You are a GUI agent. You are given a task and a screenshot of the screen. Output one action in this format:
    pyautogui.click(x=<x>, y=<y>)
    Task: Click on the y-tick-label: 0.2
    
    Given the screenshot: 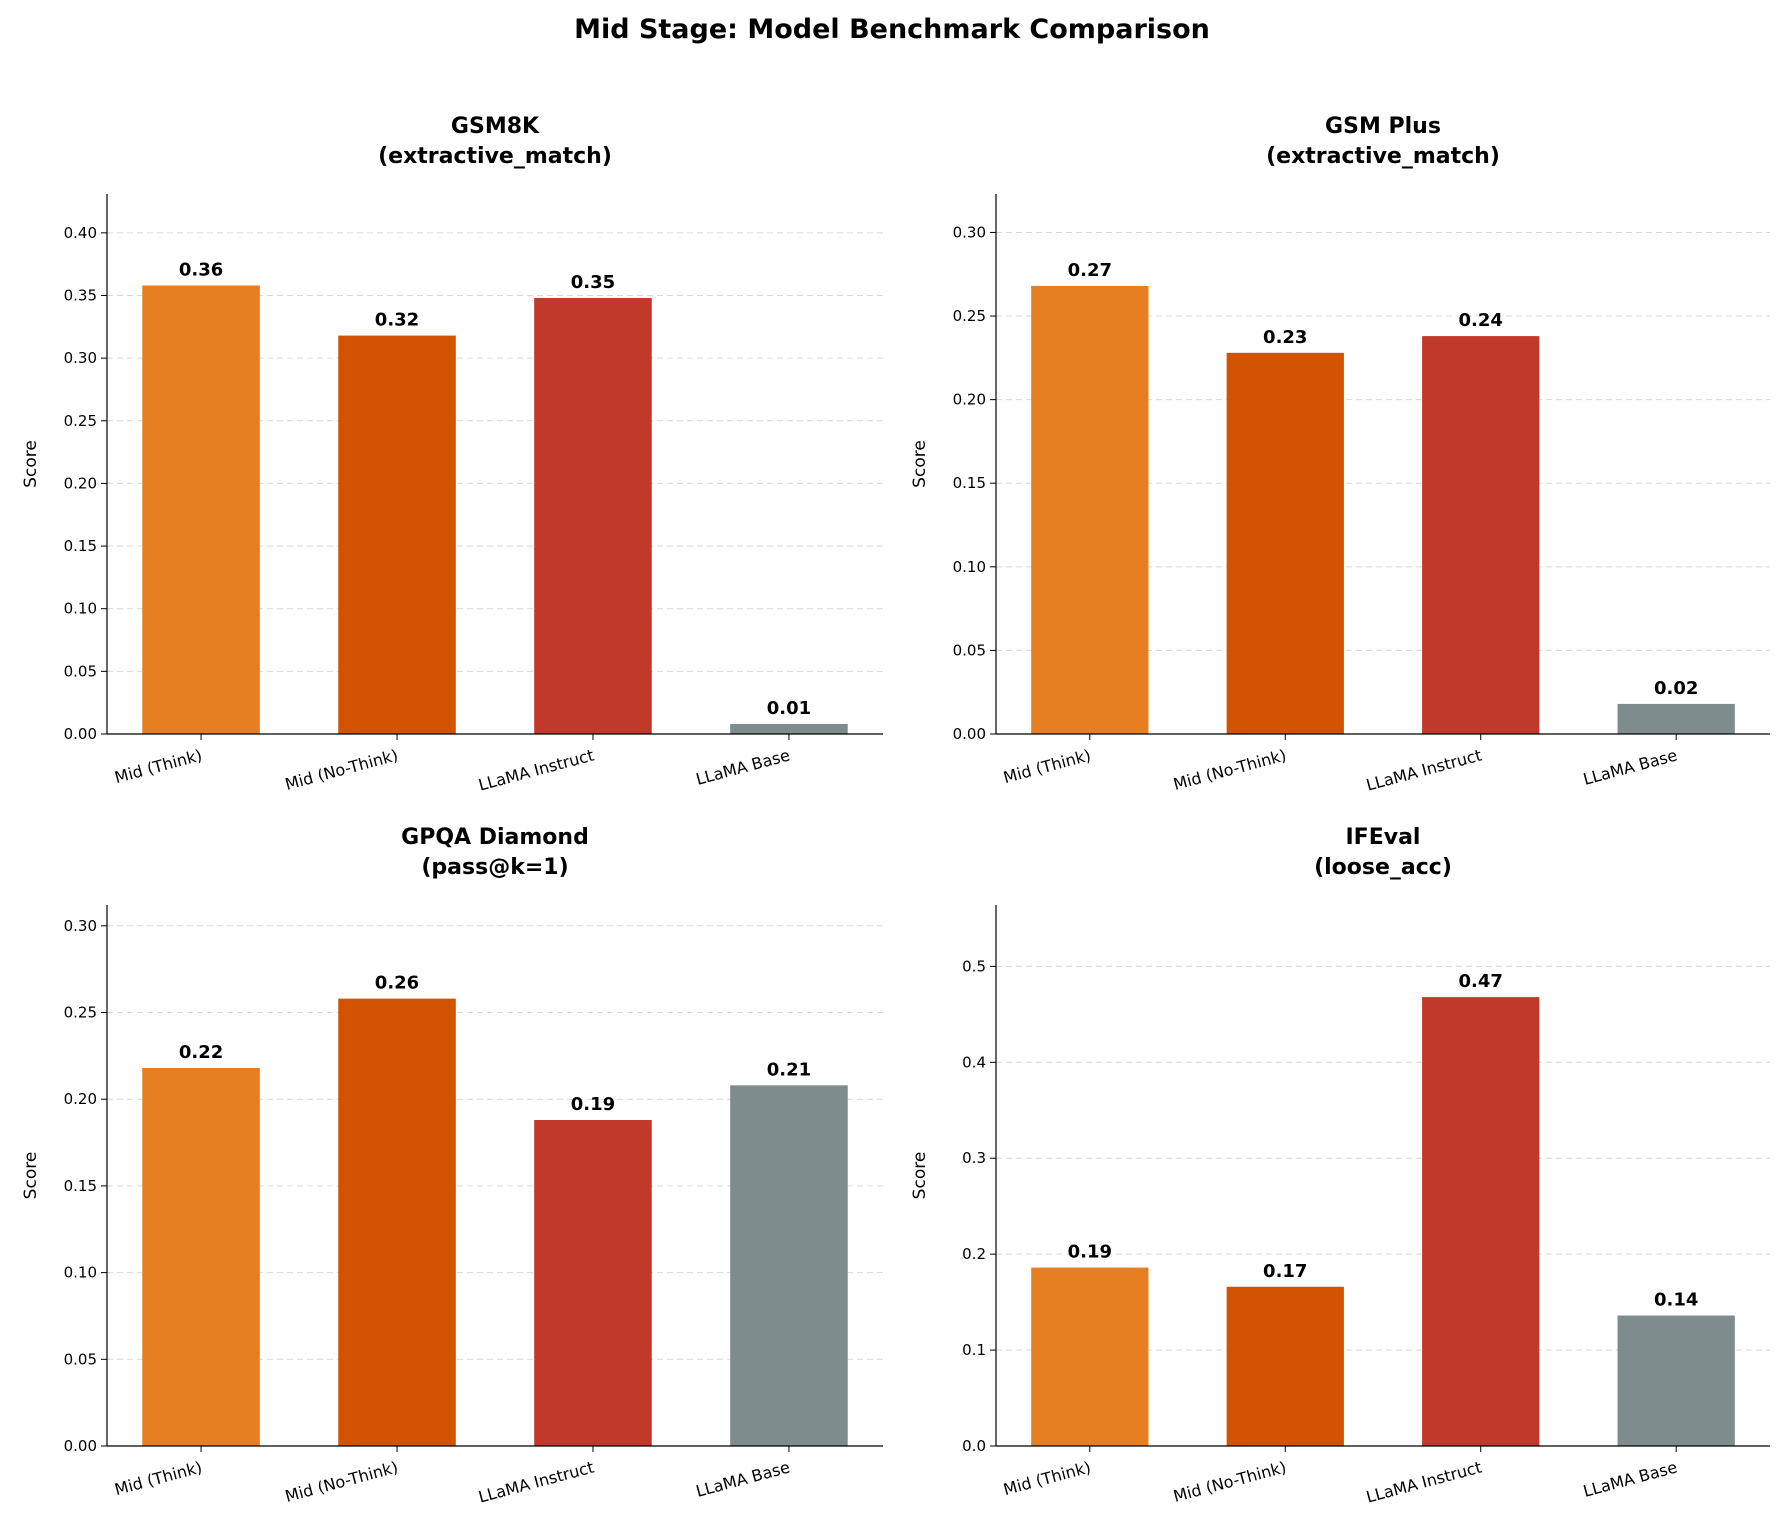 What is the action you would take?
    pyautogui.click(x=974, y=1254)
    